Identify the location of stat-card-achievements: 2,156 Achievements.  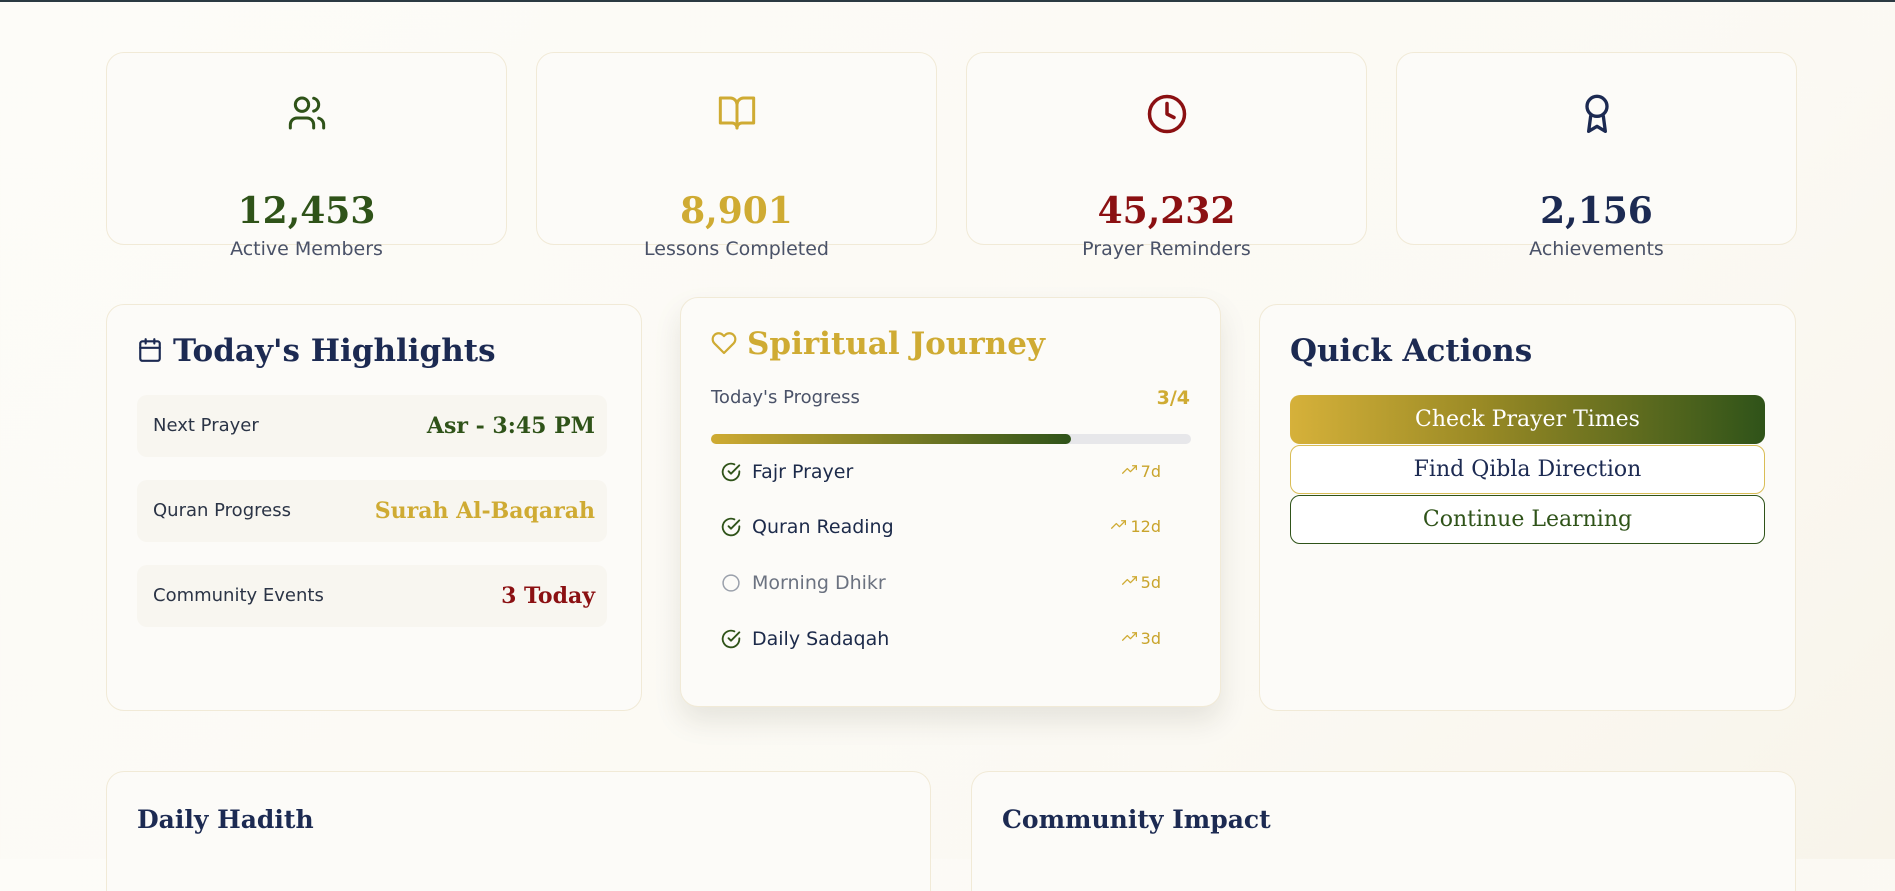
(1596, 156).